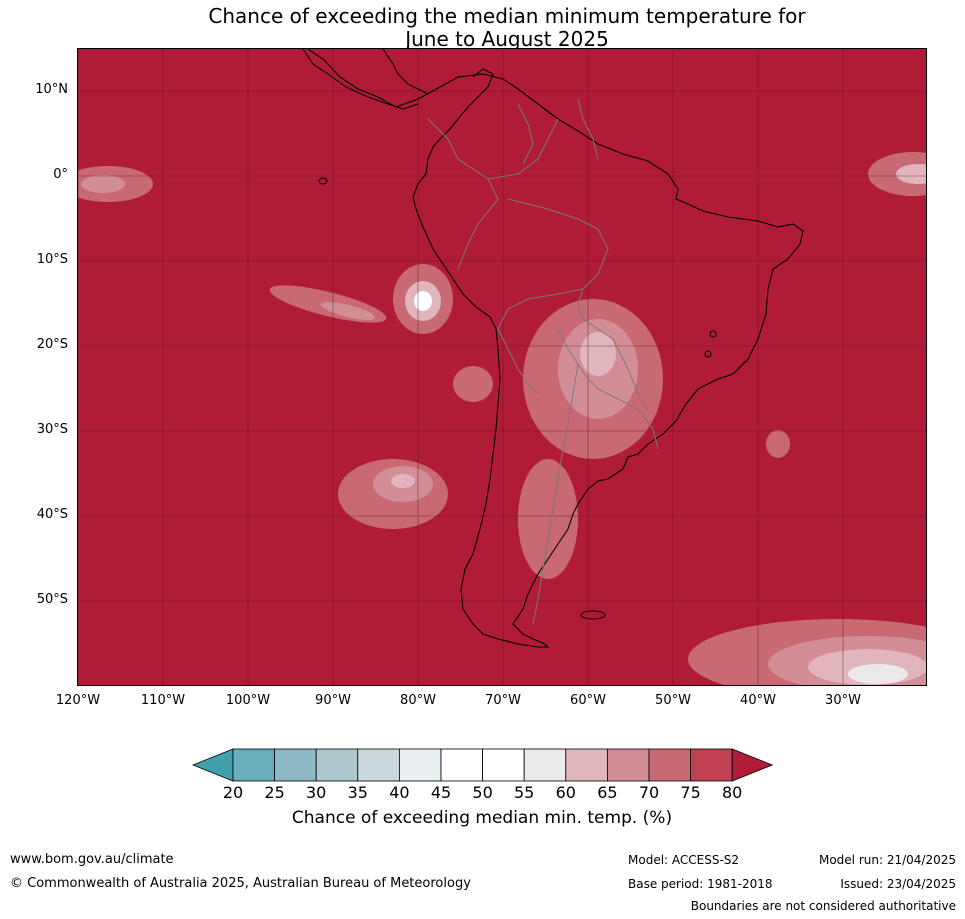 The image size is (965, 919). I want to click on lon-label-80w: 80°W, so click(418, 700).